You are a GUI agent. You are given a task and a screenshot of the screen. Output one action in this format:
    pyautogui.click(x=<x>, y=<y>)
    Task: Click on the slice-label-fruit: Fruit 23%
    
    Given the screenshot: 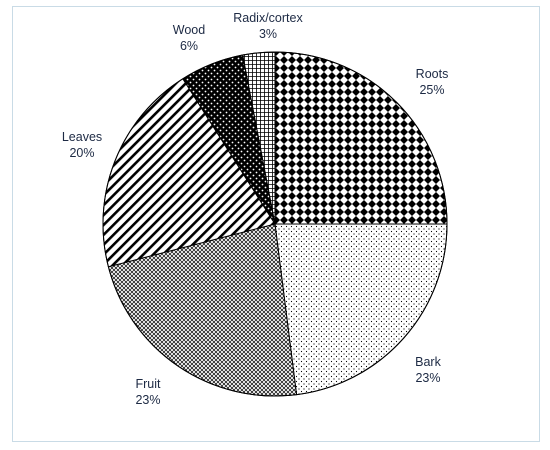 What is the action you would take?
    pyautogui.click(x=148, y=392)
    